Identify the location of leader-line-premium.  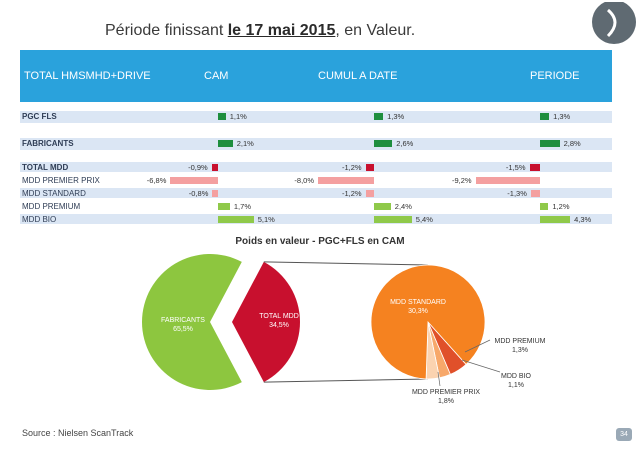
(477, 346).